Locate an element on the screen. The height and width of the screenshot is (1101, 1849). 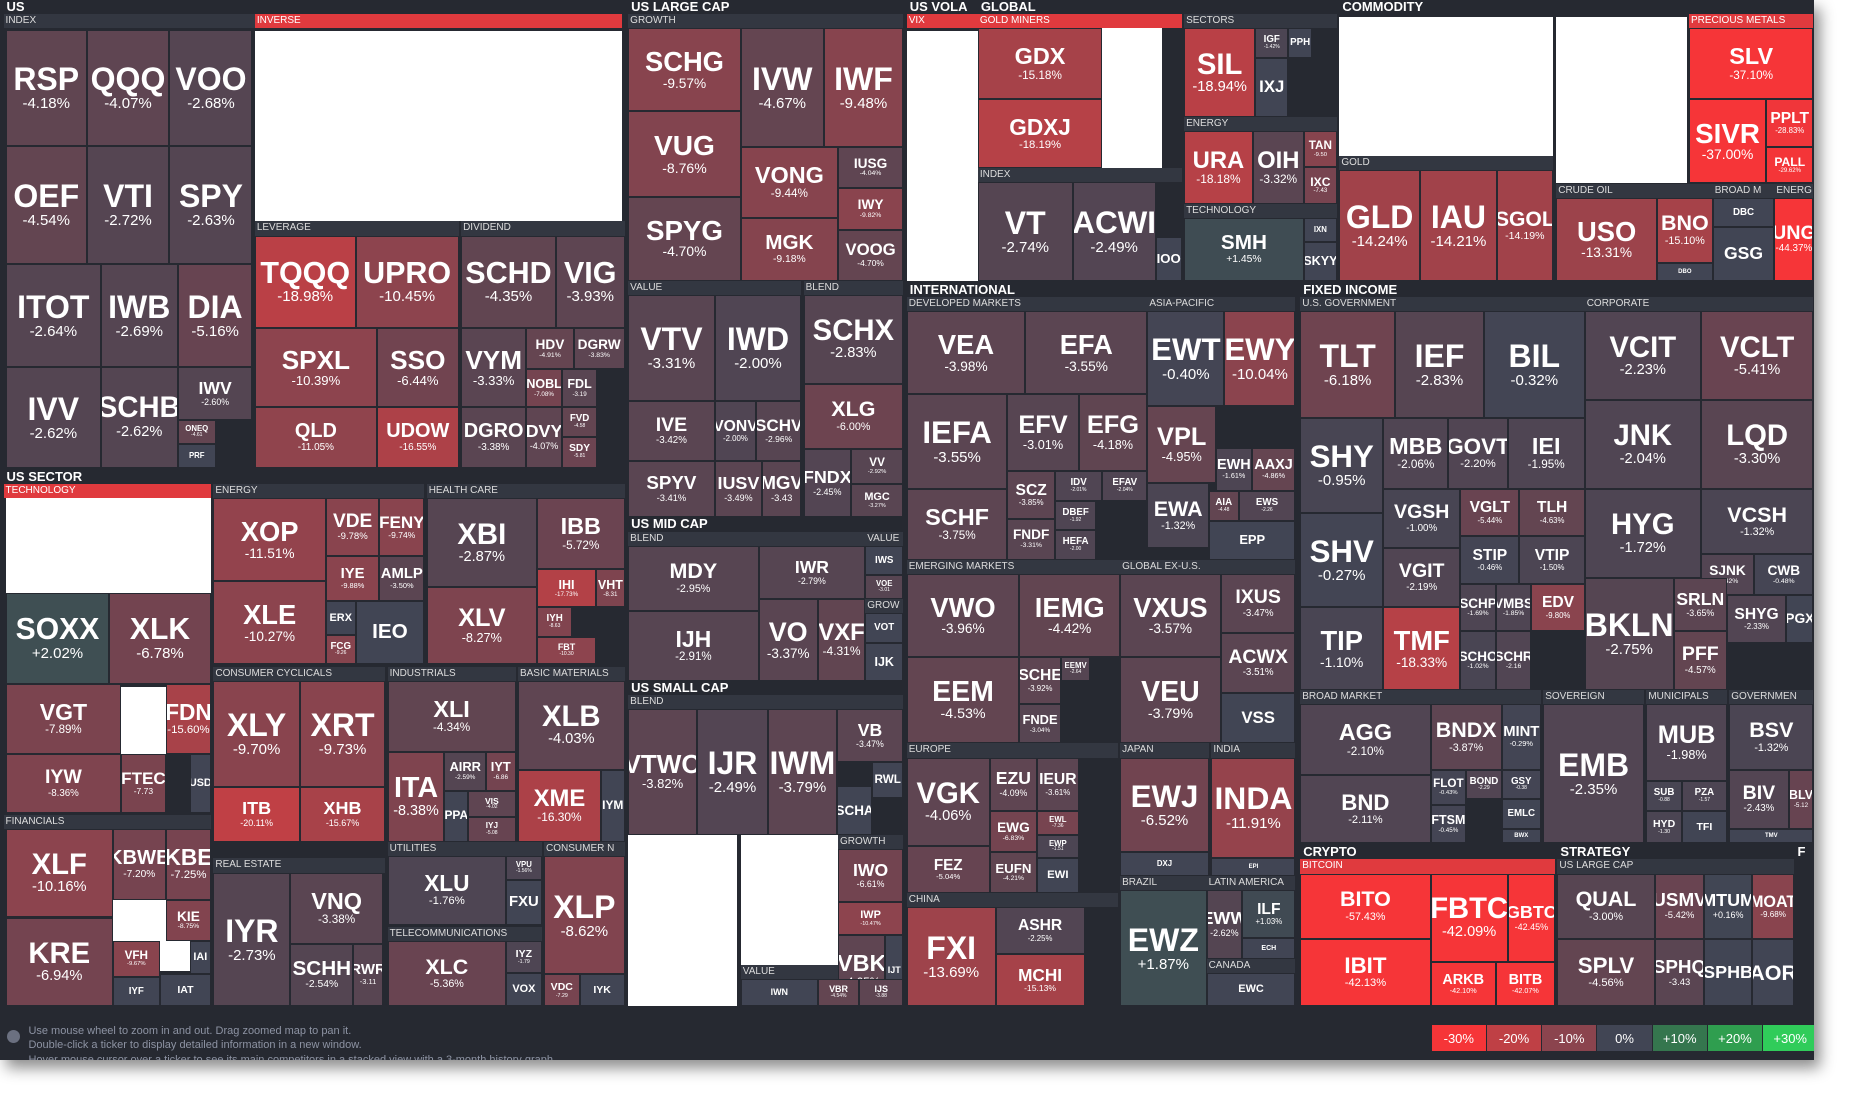
etf-tile: EMB -2.35% is located at coordinates (1593, 773).